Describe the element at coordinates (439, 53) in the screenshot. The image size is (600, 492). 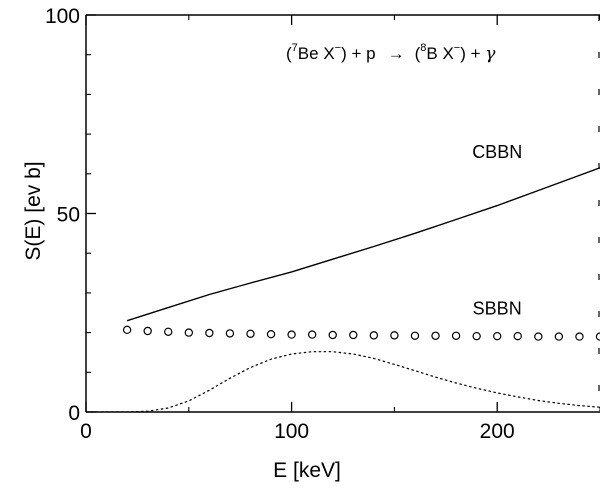
I see `reaction-b-text: B X` at that location.